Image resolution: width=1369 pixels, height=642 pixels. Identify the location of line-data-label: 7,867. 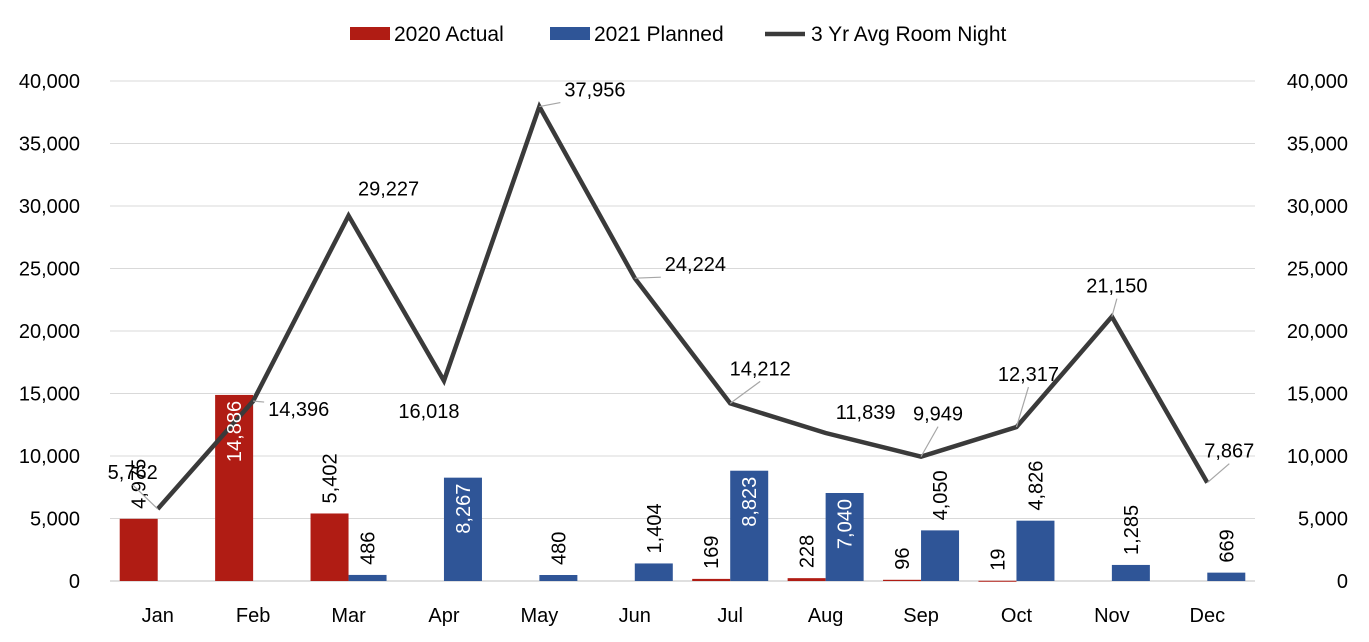
(1229, 452).